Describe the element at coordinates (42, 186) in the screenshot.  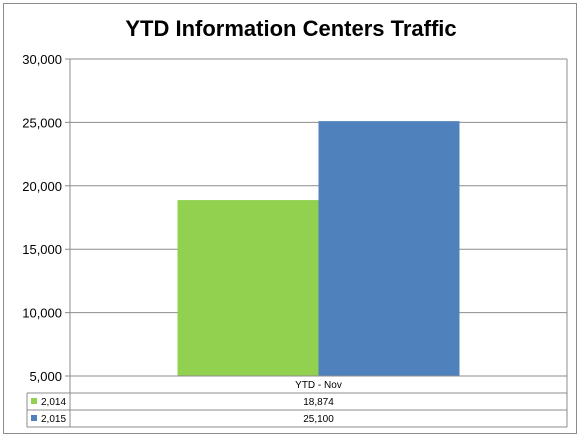
I see `y-tick-label: 20,000` at that location.